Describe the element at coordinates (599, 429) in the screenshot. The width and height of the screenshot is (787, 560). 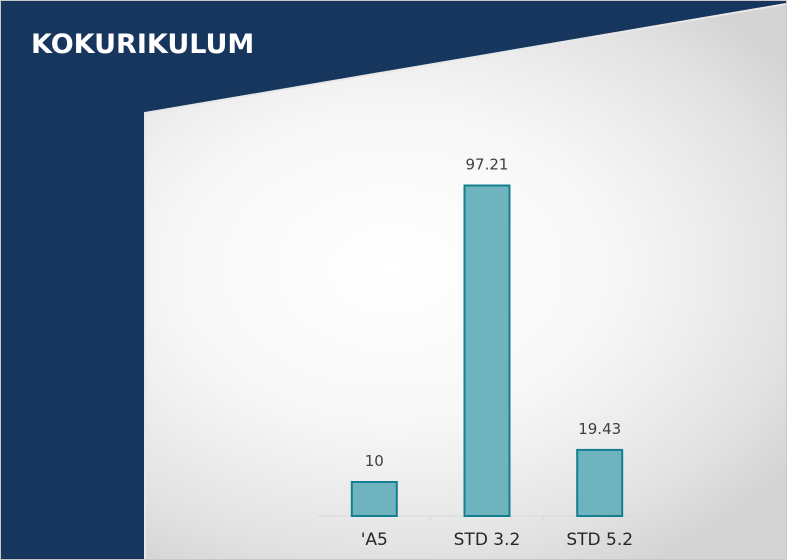
I see `data-label-2: 19.43` at that location.